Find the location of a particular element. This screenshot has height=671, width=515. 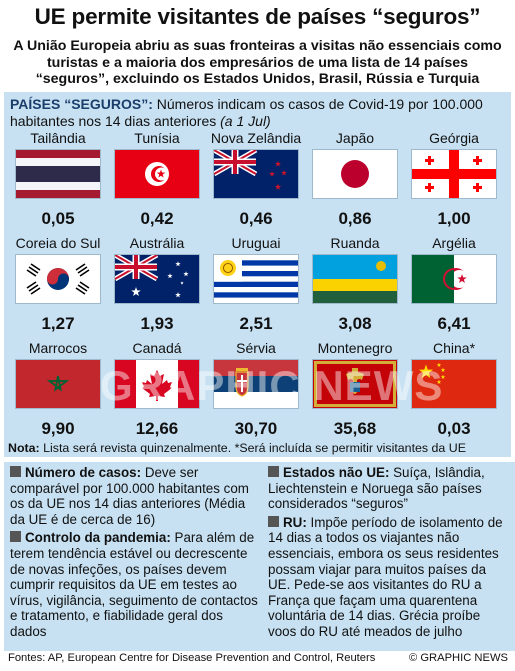

credit: © GRAPHIC NEWS is located at coordinates (458, 658).